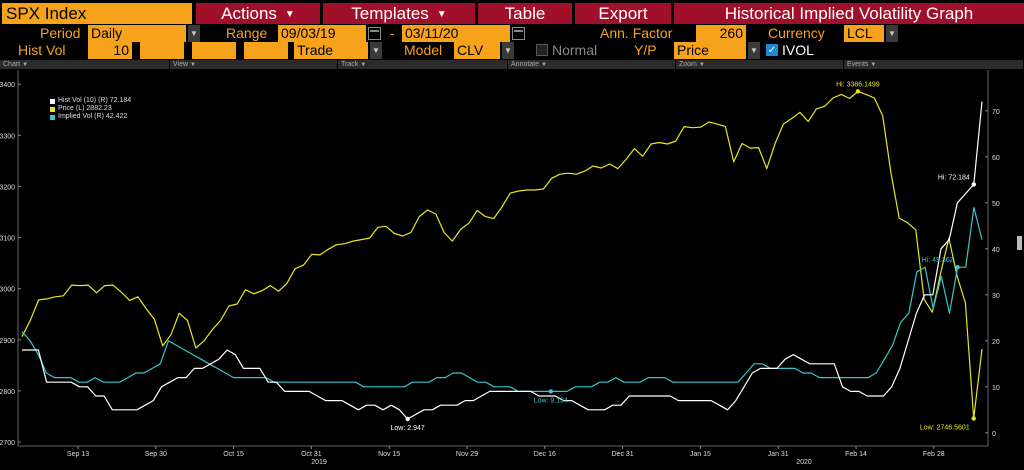 The width and height of the screenshot is (1024, 470). Describe the element at coordinates (858, 64) in the screenshot. I see `events-menu-label: Events` at that location.